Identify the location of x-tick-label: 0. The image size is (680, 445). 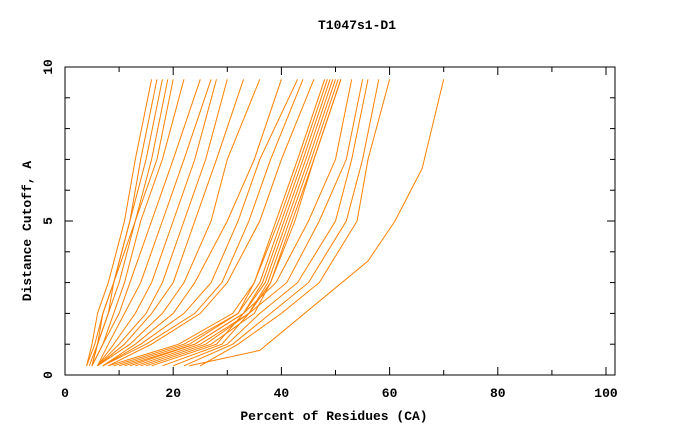
(65, 393).